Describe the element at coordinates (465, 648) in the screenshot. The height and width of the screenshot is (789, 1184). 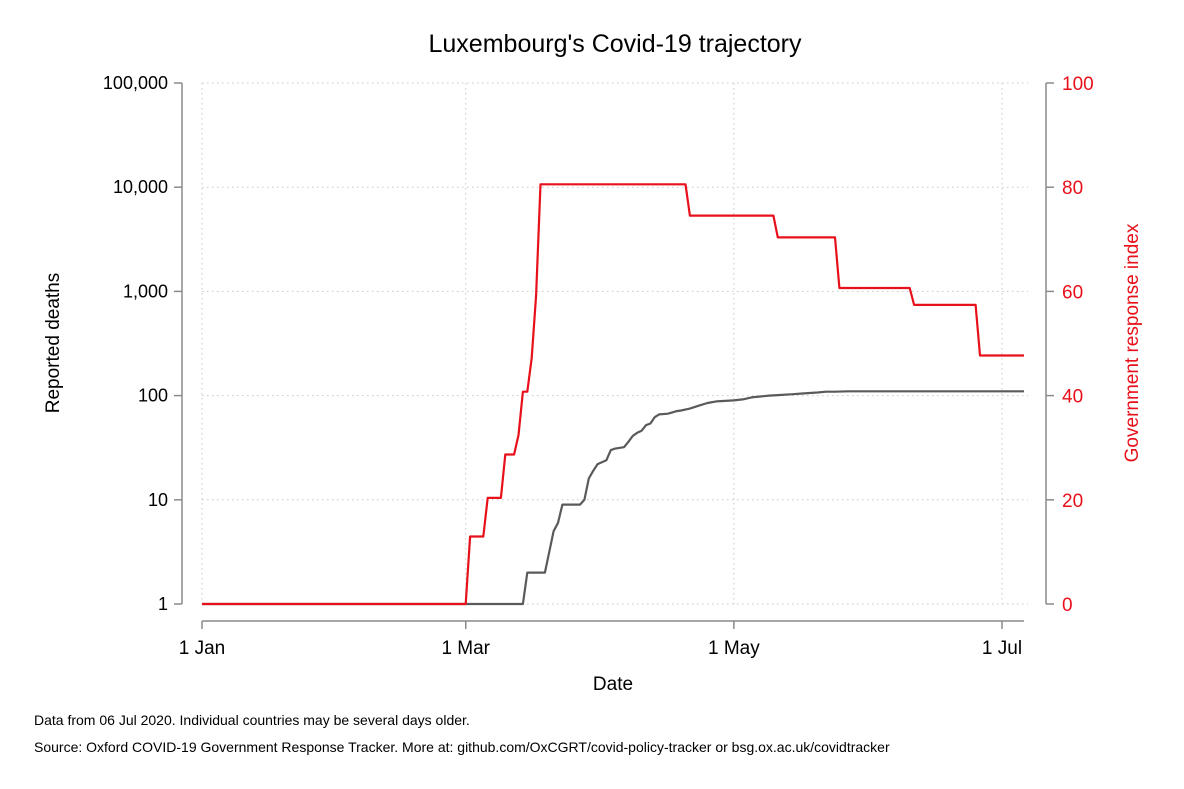
I see `x-tick-label: 1 Mar` at that location.